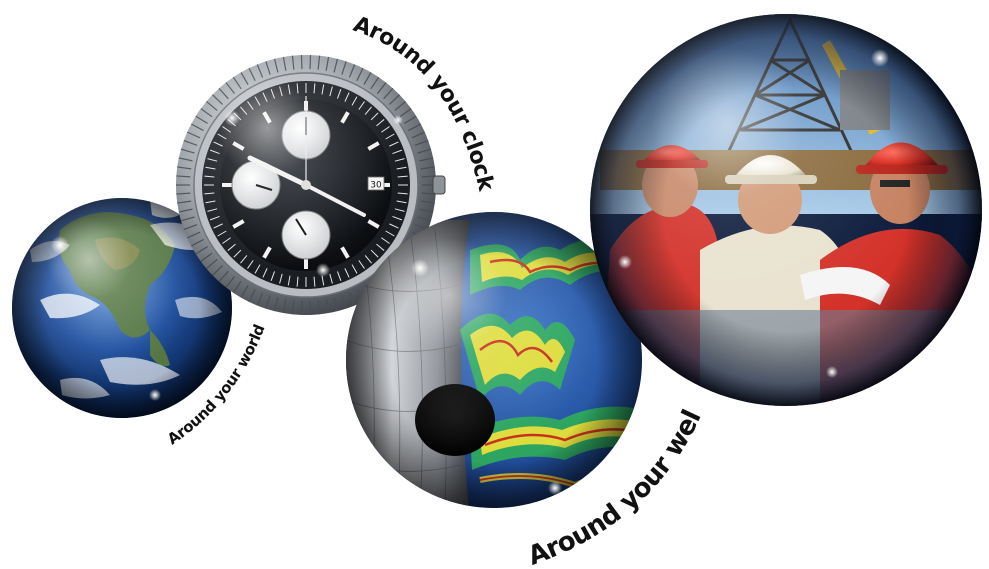 Image resolution: width=989 pixels, height=569 pixels. What do you see at coordinates (122, 308) in the screenshot?
I see `earth-globe-sphere` at bounding box center [122, 308].